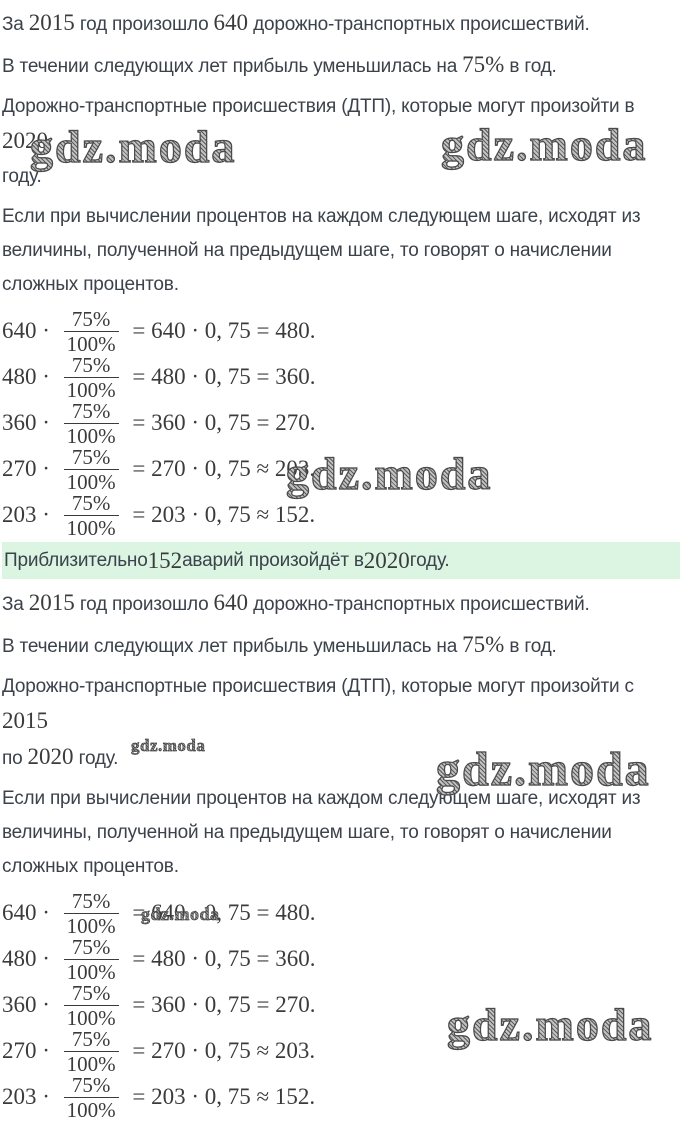 The width and height of the screenshot is (680, 1122). What do you see at coordinates (165, 560) in the screenshot?
I see `math-segment: 152` at bounding box center [165, 560].